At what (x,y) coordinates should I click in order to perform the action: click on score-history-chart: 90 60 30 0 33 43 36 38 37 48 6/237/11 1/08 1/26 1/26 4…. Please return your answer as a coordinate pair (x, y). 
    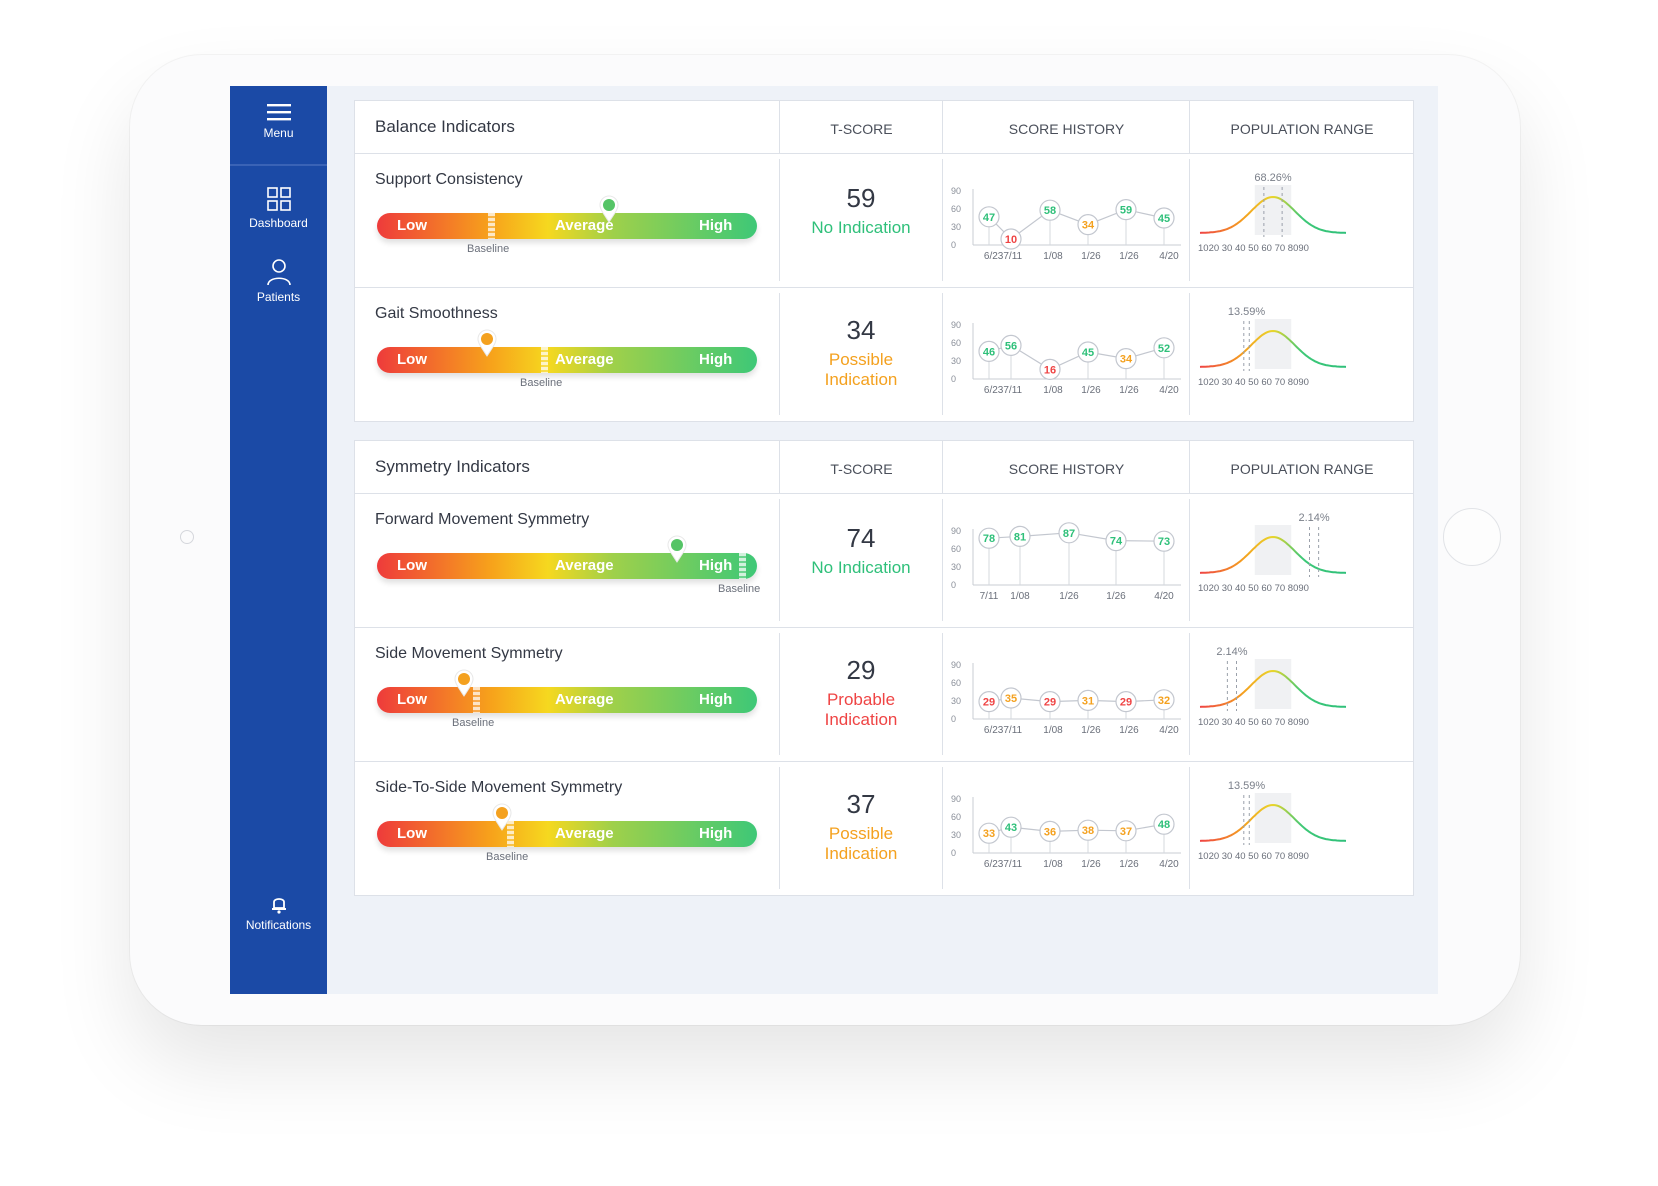
    Looking at the image, I should click on (1066, 832).